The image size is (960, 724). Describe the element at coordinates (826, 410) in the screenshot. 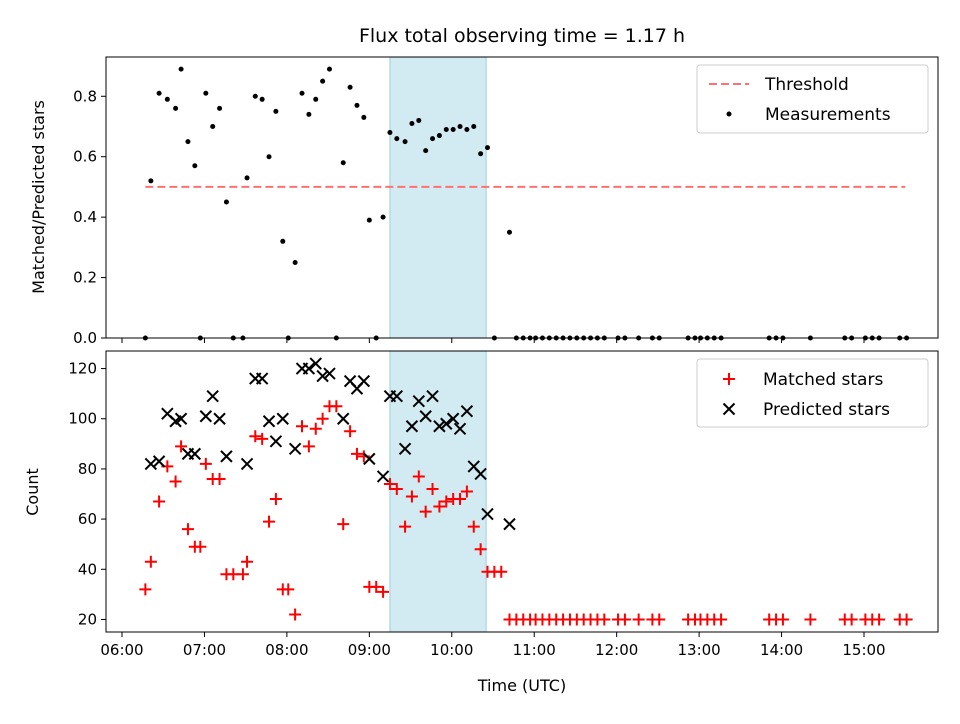

I see `legend-predicted-label: Predicted stars` at that location.